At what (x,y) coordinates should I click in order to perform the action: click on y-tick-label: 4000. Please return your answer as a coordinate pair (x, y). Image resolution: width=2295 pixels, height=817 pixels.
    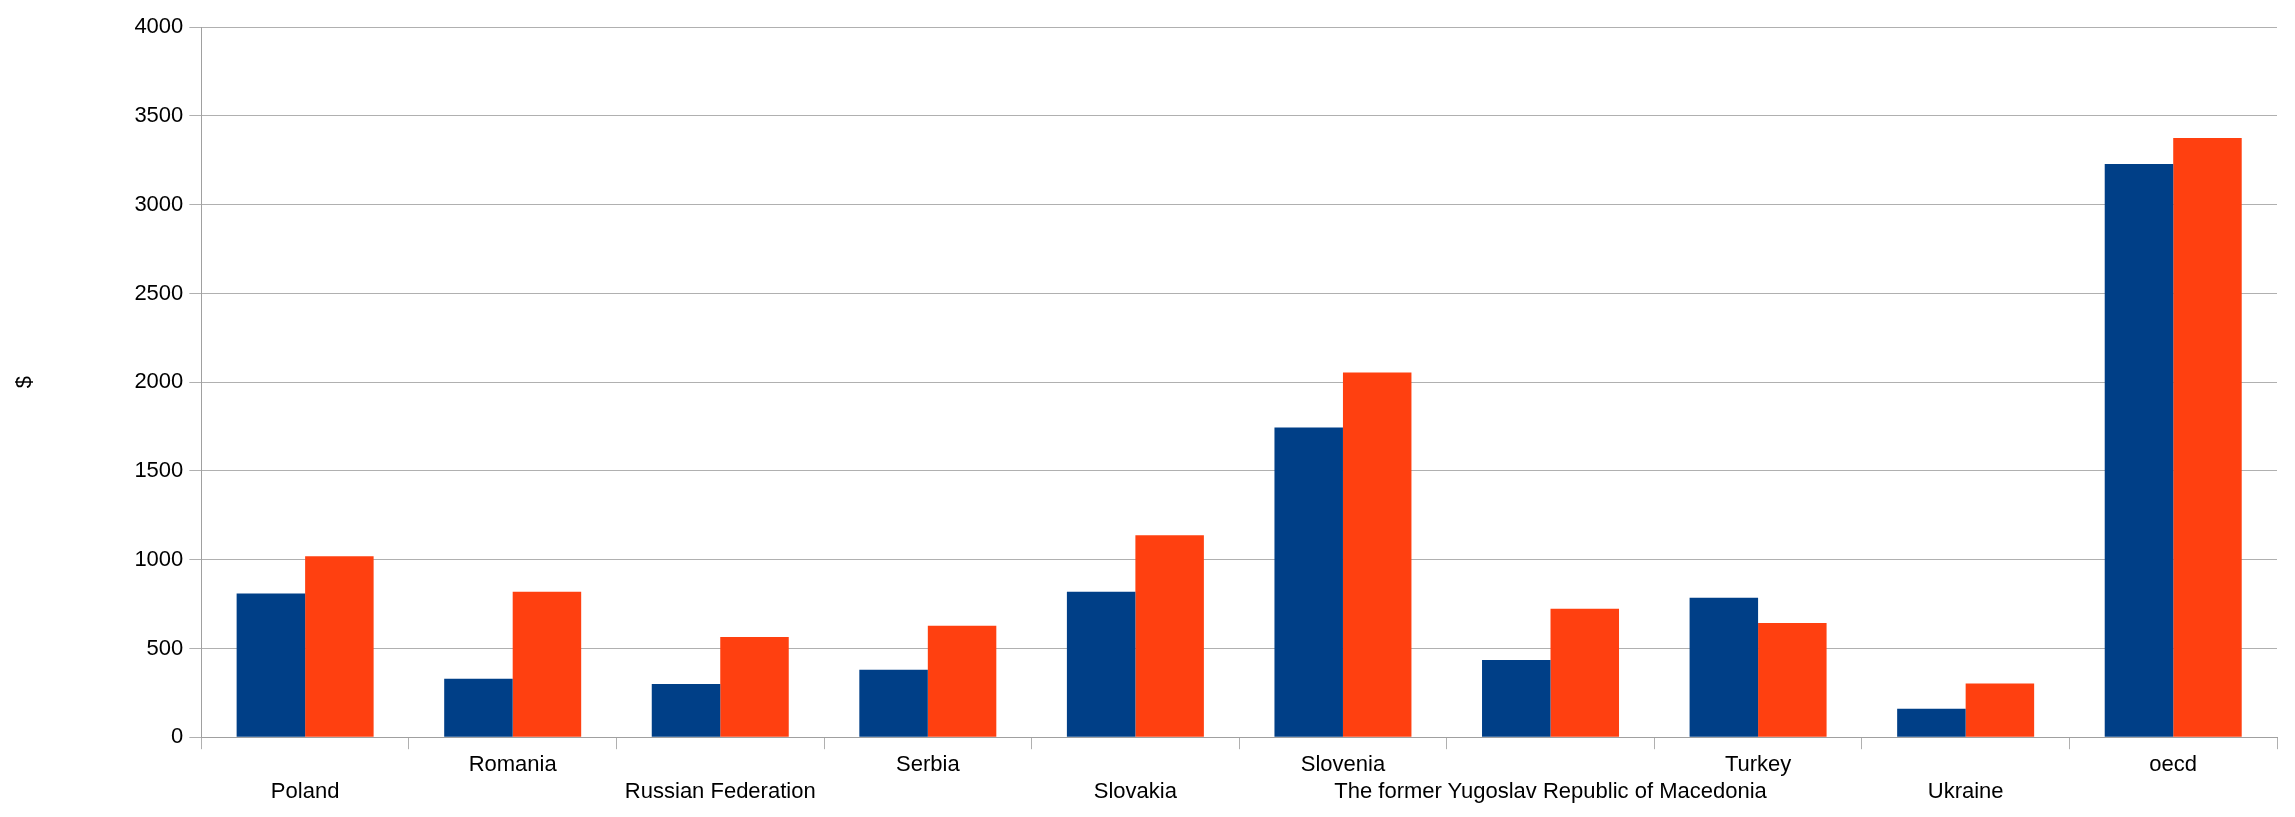
    Looking at the image, I should click on (159, 26).